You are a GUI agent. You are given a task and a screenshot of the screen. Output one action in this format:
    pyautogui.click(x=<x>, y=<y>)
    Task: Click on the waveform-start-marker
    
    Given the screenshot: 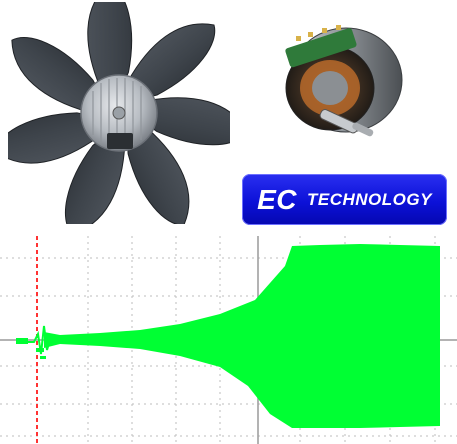 What is the action you would take?
    pyautogui.click(x=22, y=341)
    